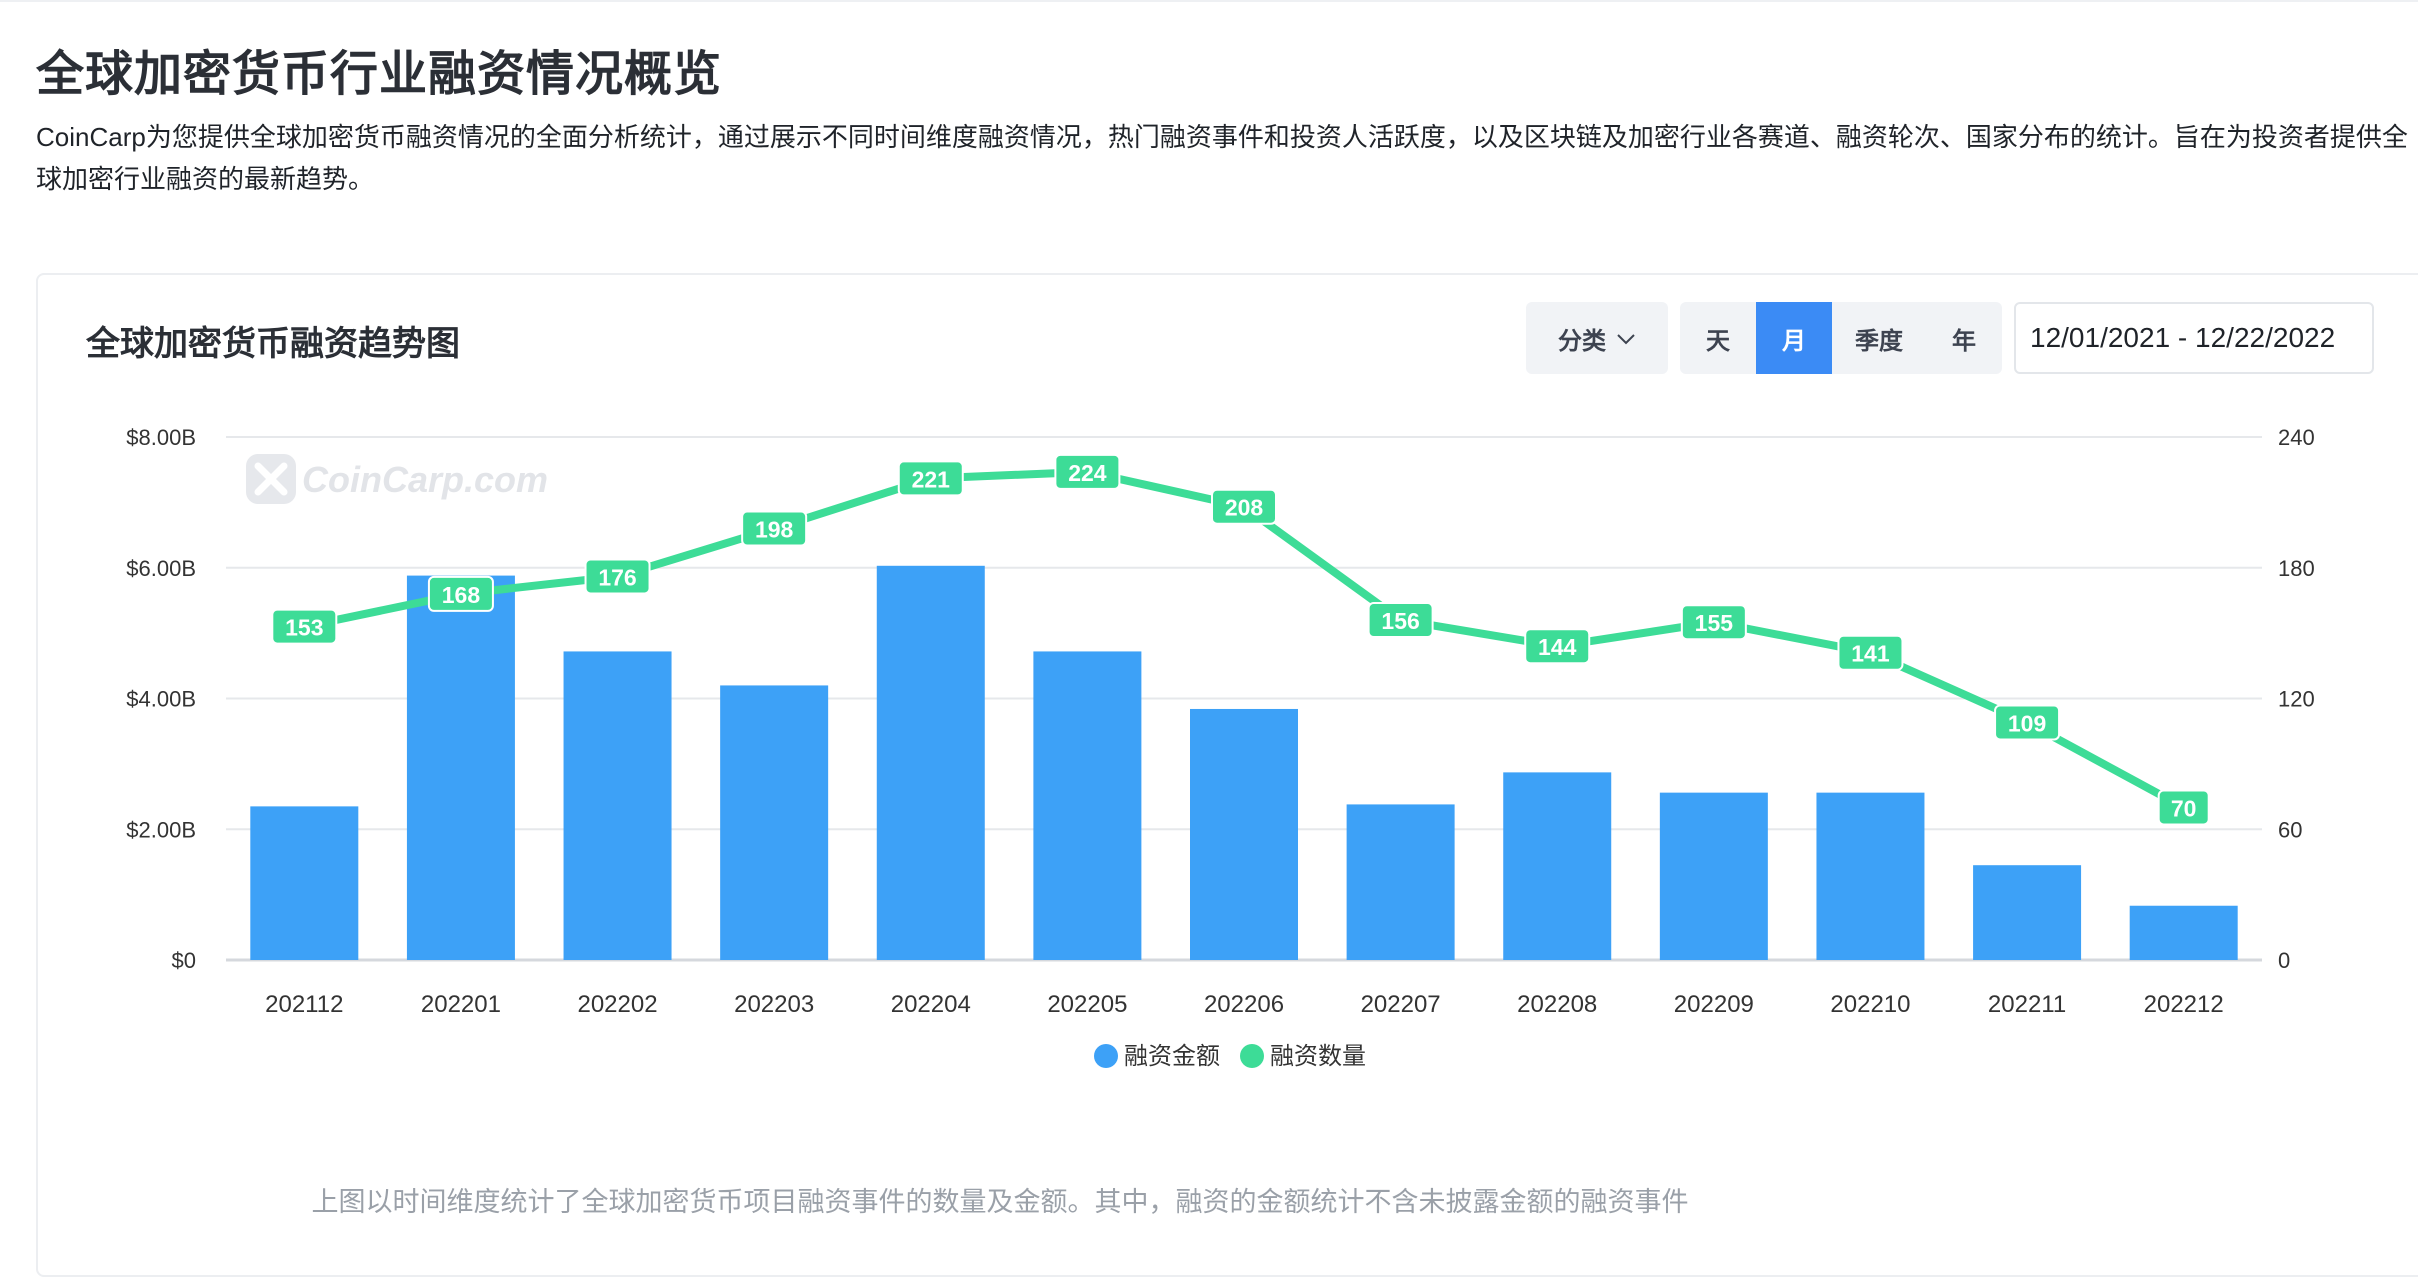  What do you see at coordinates (1582, 341) in the screenshot?
I see `category-label: 分类` at bounding box center [1582, 341].